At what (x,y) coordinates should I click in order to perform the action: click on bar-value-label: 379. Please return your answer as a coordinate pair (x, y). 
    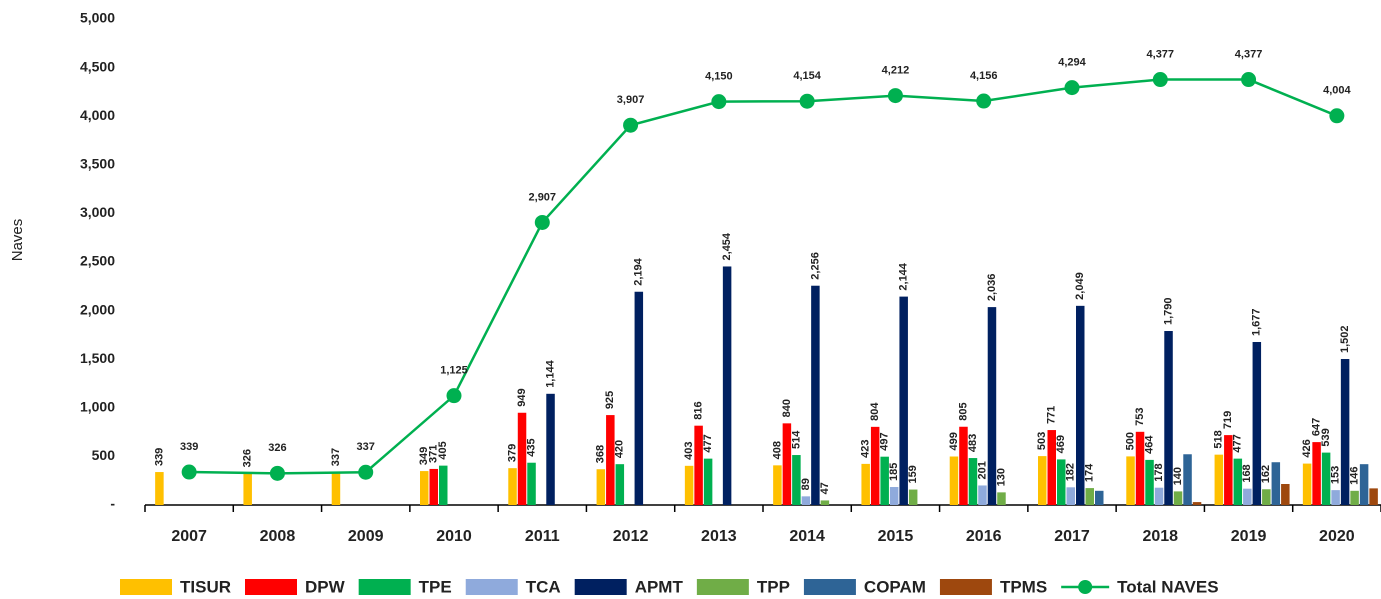
    Looking at the image, I should click on (512, 453).